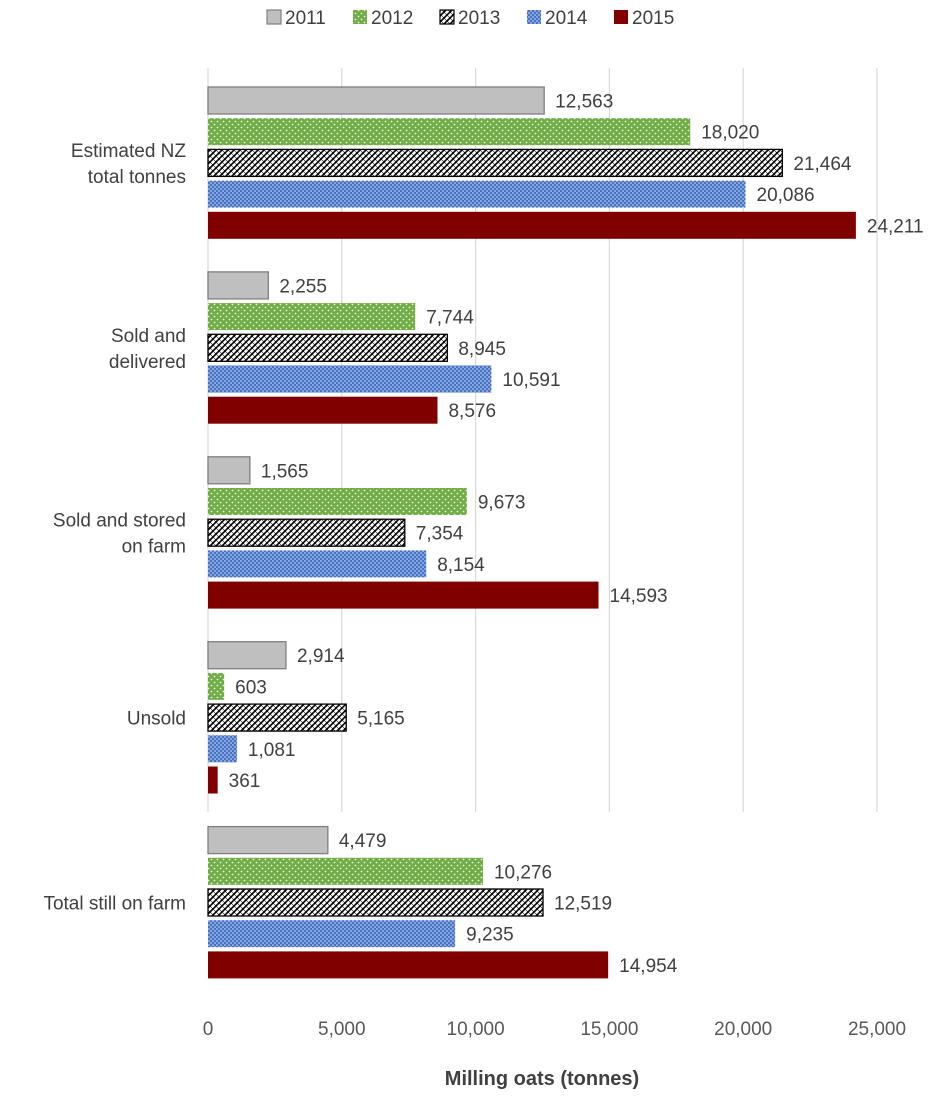  Describe the element at coordinates (786, 195) in the screenshot. I see `bar-value-label: 20,086` at that location.